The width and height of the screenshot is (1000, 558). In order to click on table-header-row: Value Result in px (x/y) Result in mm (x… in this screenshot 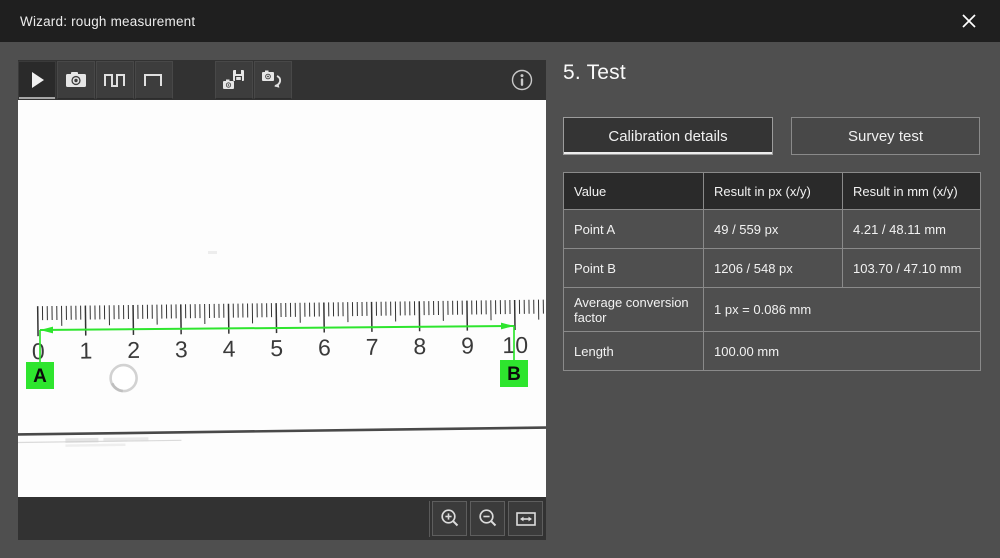, I will do `click(772, 191)`.